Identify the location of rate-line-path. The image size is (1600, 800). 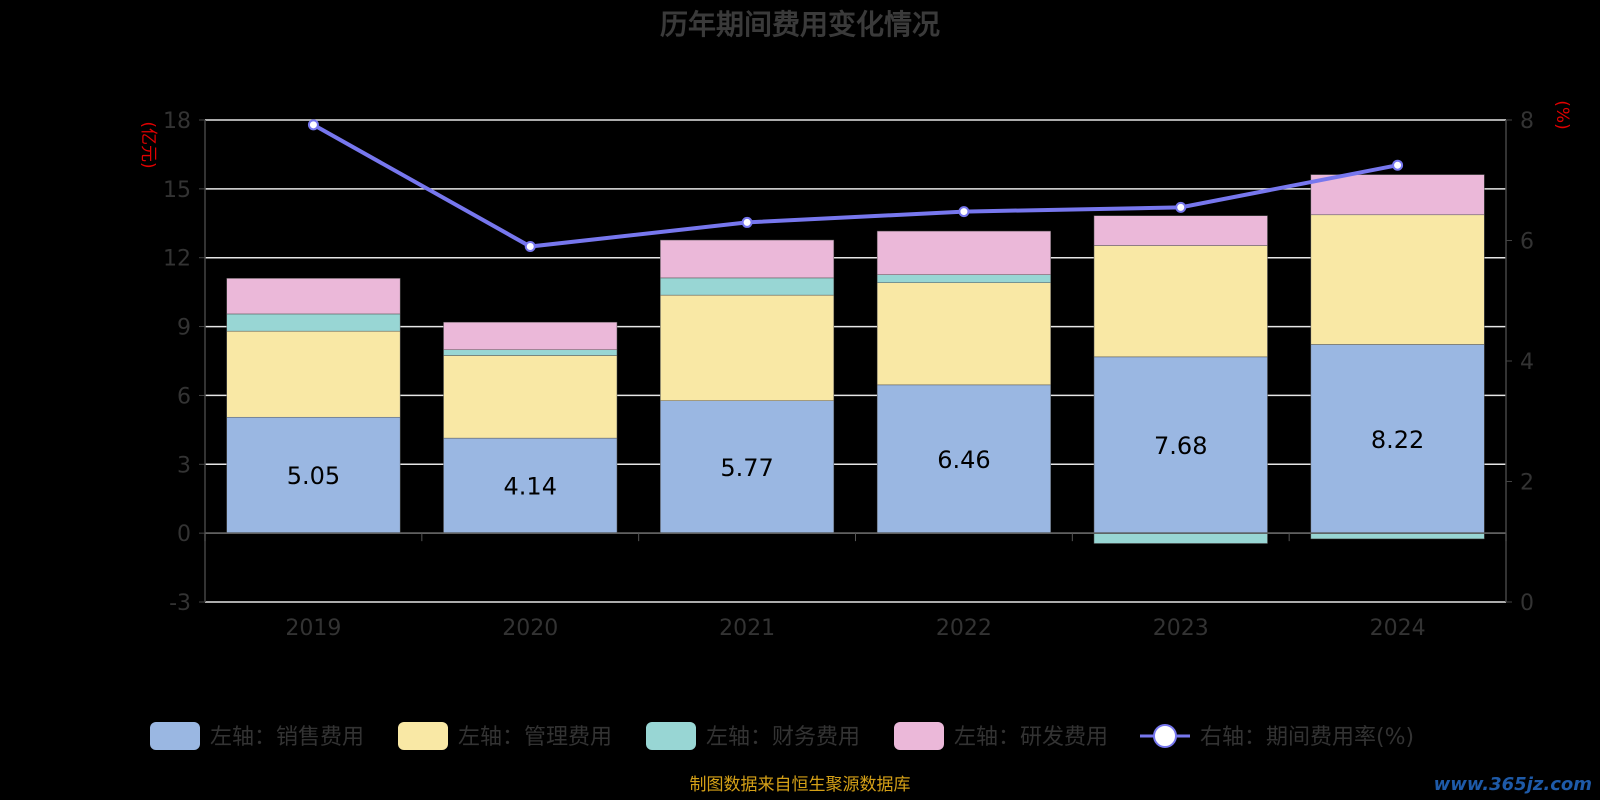
(855, 186).